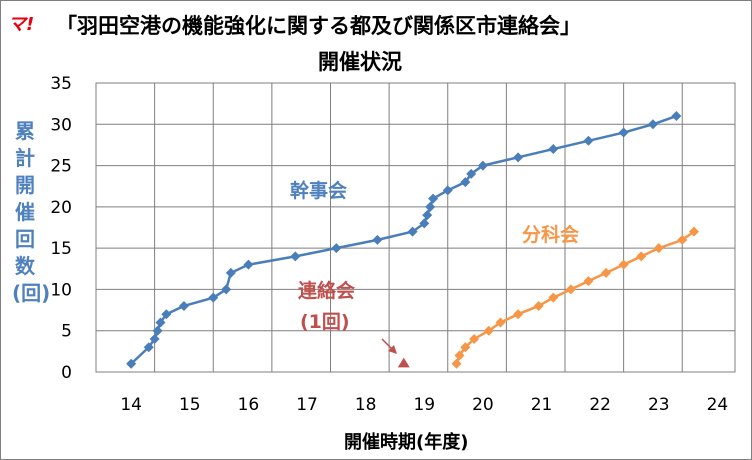 This screenshot has width=752, height=460. Describe the element at coordinates (66, 373) in the screenshot. I see `y-tick-label: 0` at that location.